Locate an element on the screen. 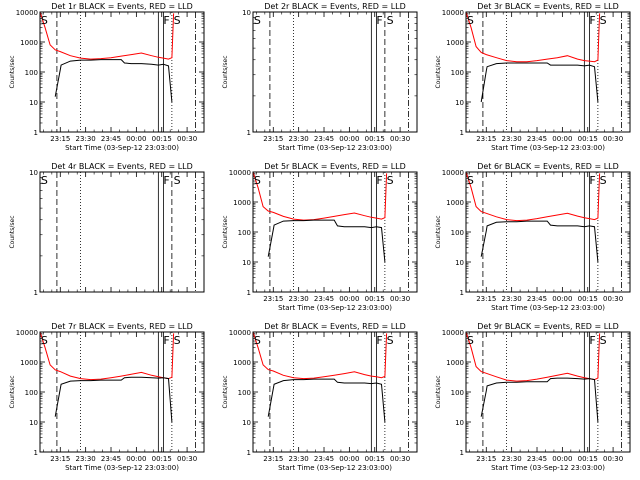  panel-title: Det 7r BLACK = Events, RED = LLD is located at coordinates (122, 326).